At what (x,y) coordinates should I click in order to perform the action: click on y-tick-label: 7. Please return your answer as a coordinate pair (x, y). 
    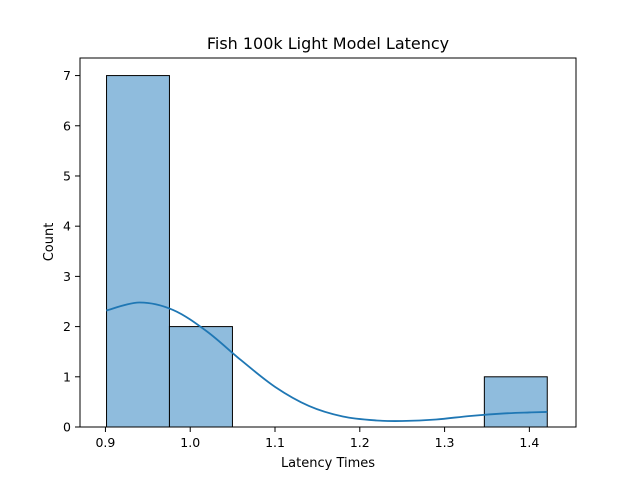
    Looking at the image, I should click on (67, 75).